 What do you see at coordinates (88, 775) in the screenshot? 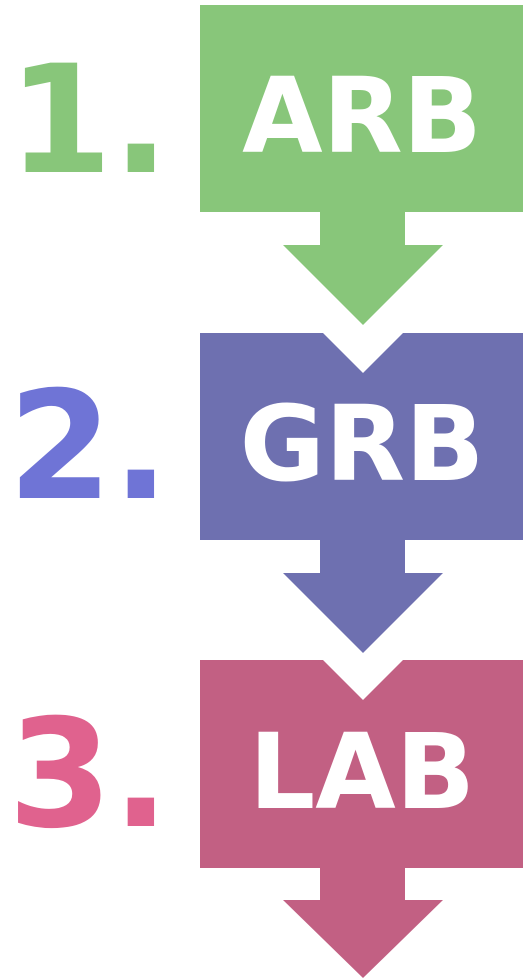
I see `step-number: 3.` at bounding box center [88, 775].